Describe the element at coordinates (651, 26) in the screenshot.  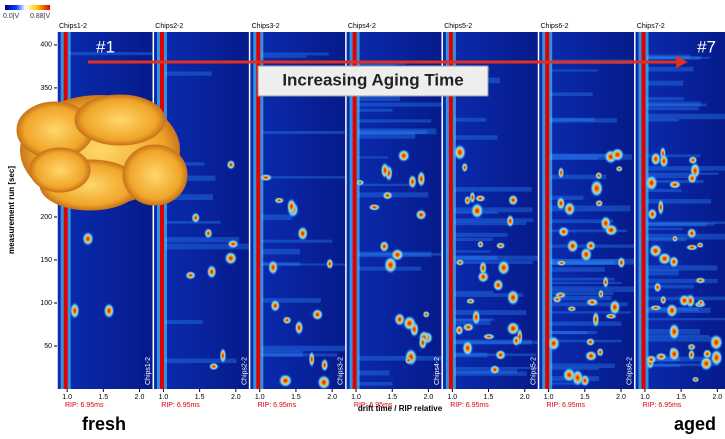
I see `panel-title: Chips7-2` at that location.